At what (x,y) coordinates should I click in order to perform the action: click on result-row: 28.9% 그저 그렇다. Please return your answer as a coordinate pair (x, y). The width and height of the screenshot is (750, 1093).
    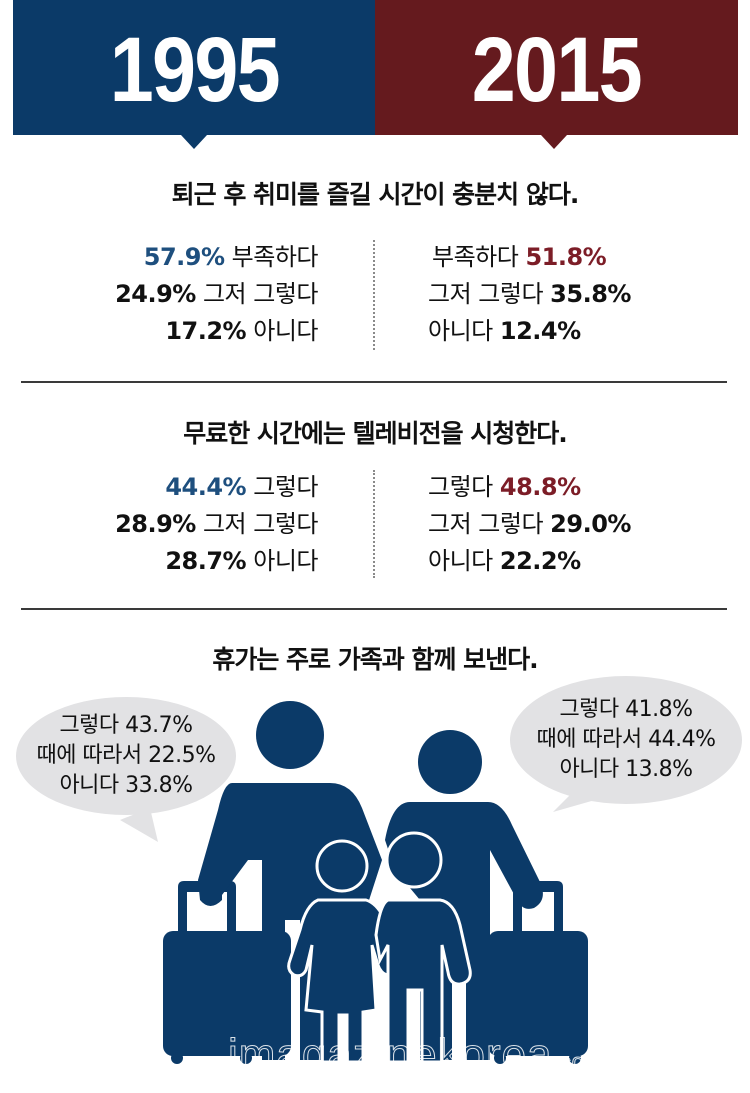
    Looking at the image, I should click on (216, 524).